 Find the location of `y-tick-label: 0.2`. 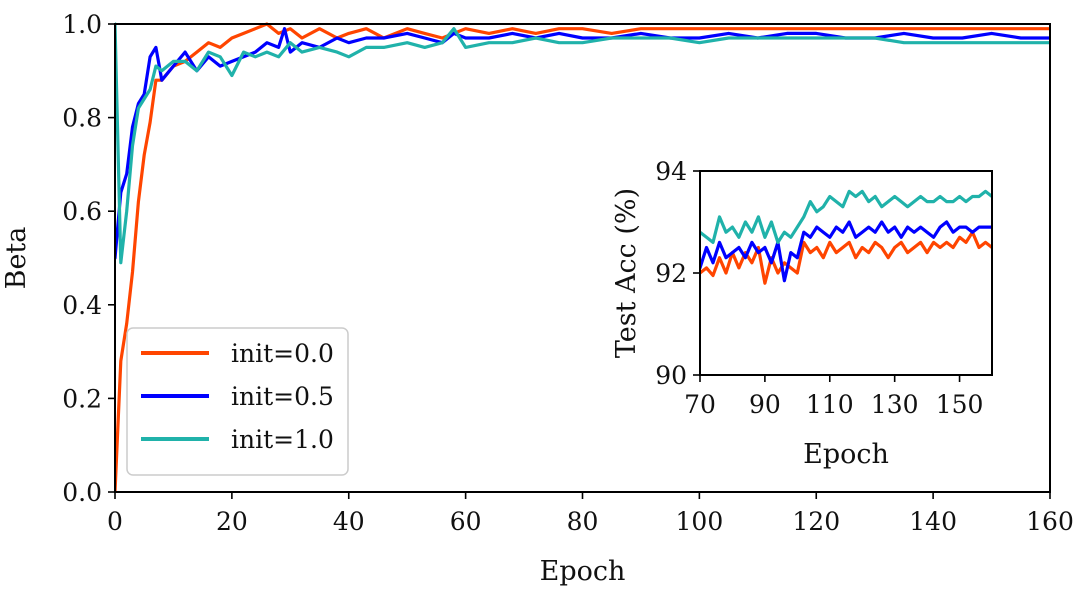

y-tick-label: 0.2 is located at coordinates (82, 398).